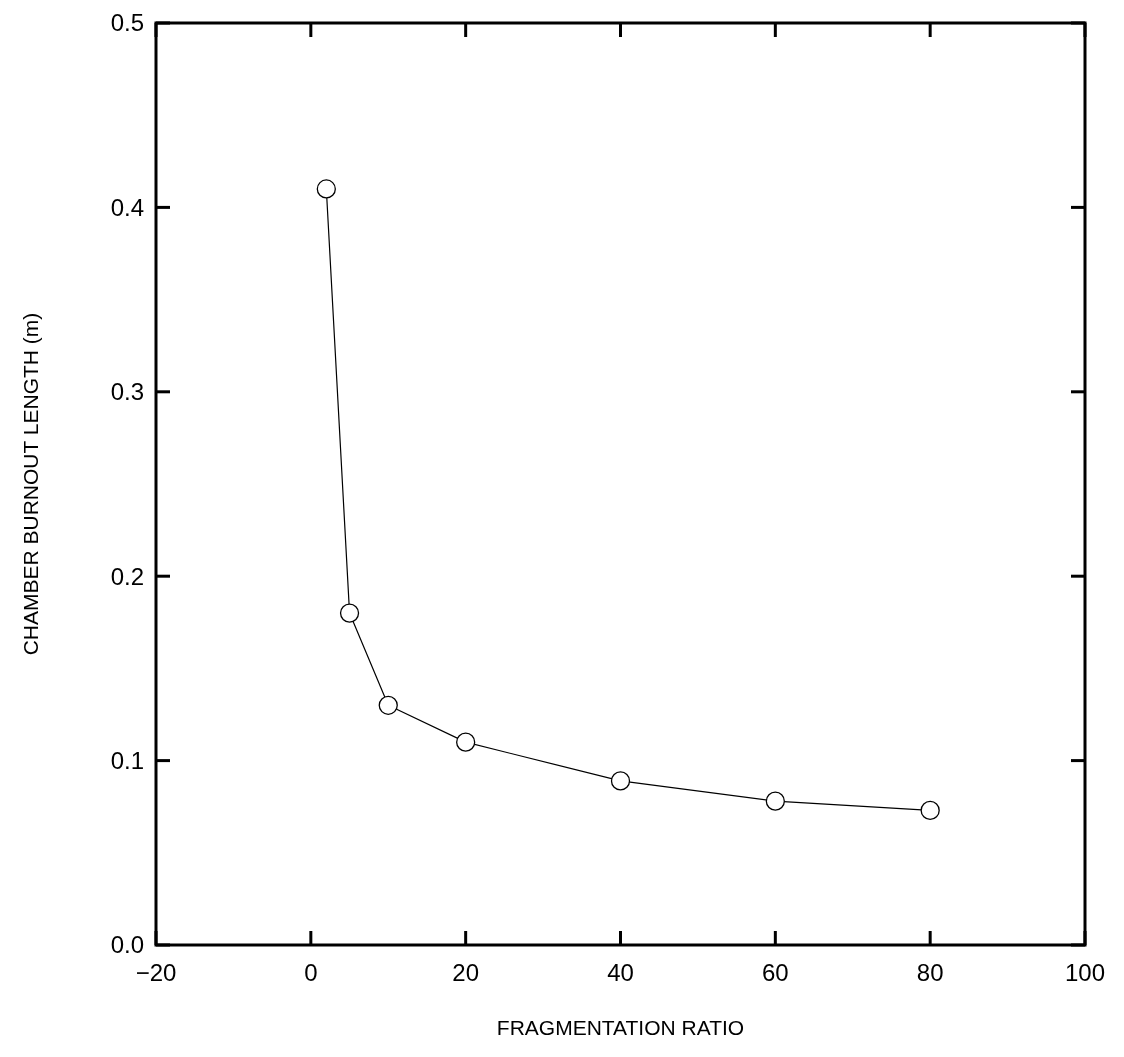  I want to click on y-tick-label: 0.4, so click(127, 207).